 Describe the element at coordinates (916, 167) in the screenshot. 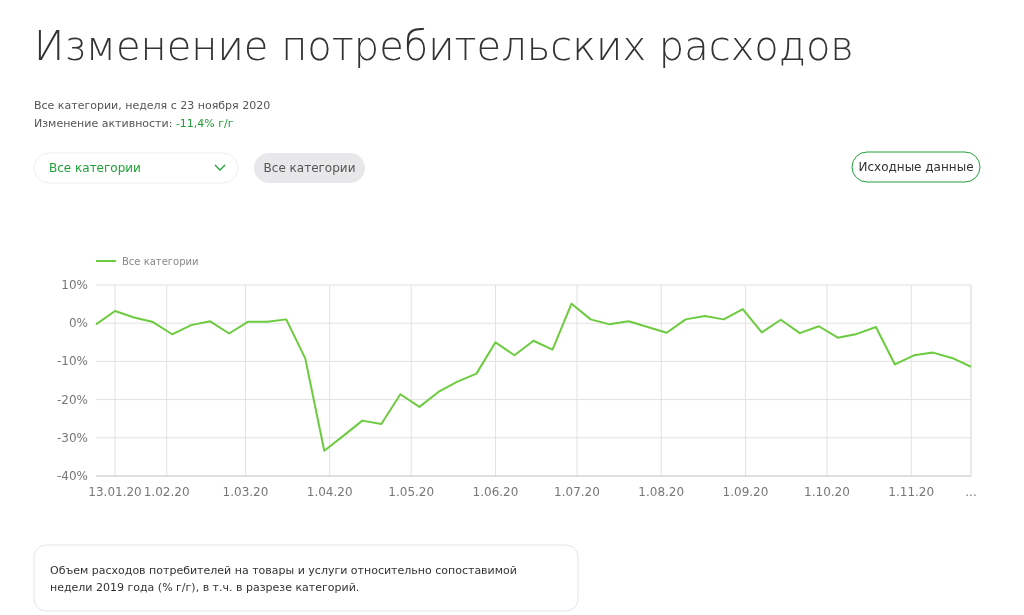

I see `text: Исходные данные` at that location.